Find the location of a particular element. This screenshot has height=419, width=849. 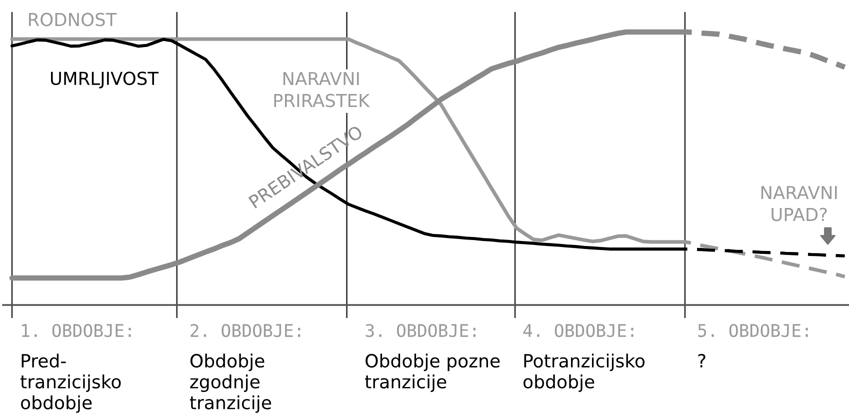

text: 5. OBDOBJE: is located at coordinates (753, 331).